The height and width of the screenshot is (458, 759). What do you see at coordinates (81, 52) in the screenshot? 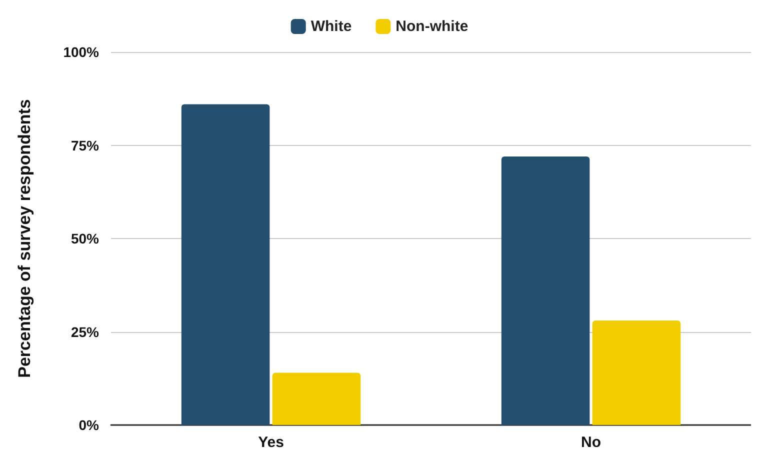
I see `y-tick-label: 100%` at bounding box center [81, 52].